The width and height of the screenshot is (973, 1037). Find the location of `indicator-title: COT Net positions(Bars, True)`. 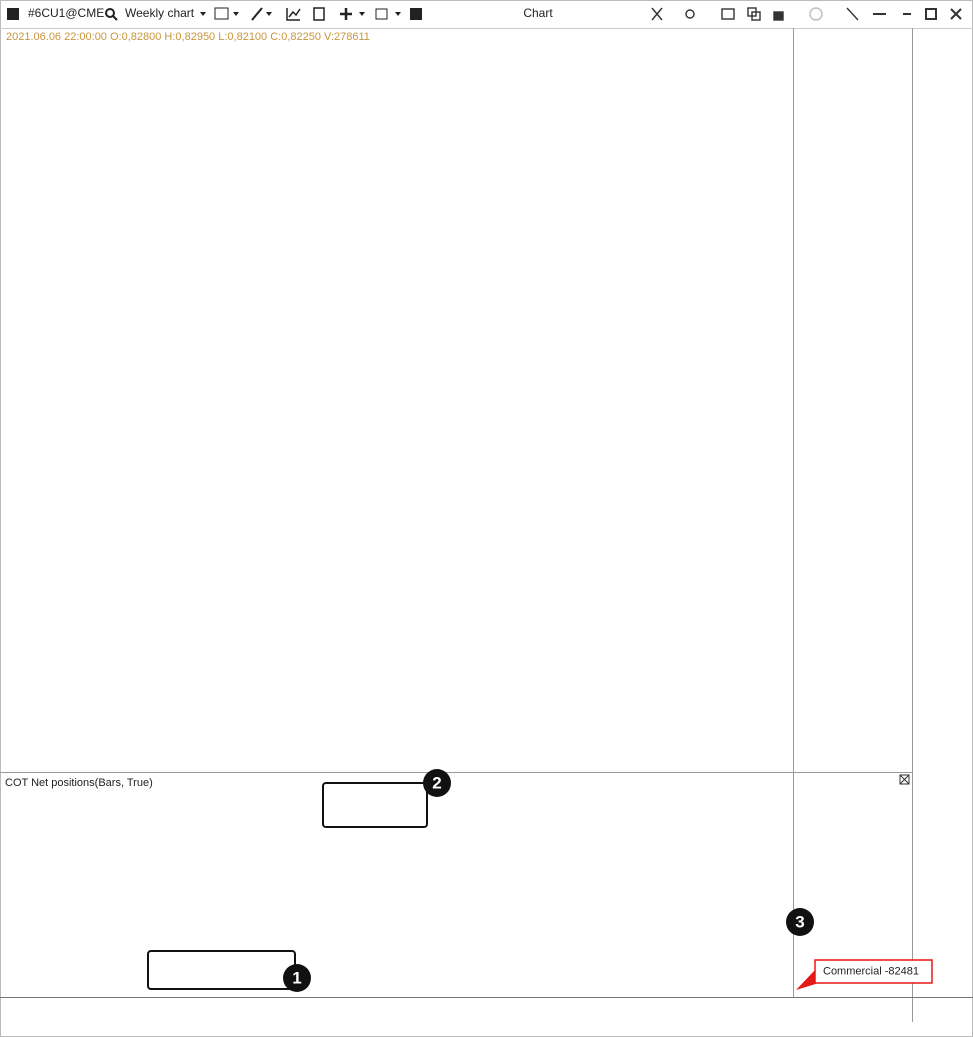

indicator-title: COT Net positions(Bars, True) is located at coordinates (79, 783).